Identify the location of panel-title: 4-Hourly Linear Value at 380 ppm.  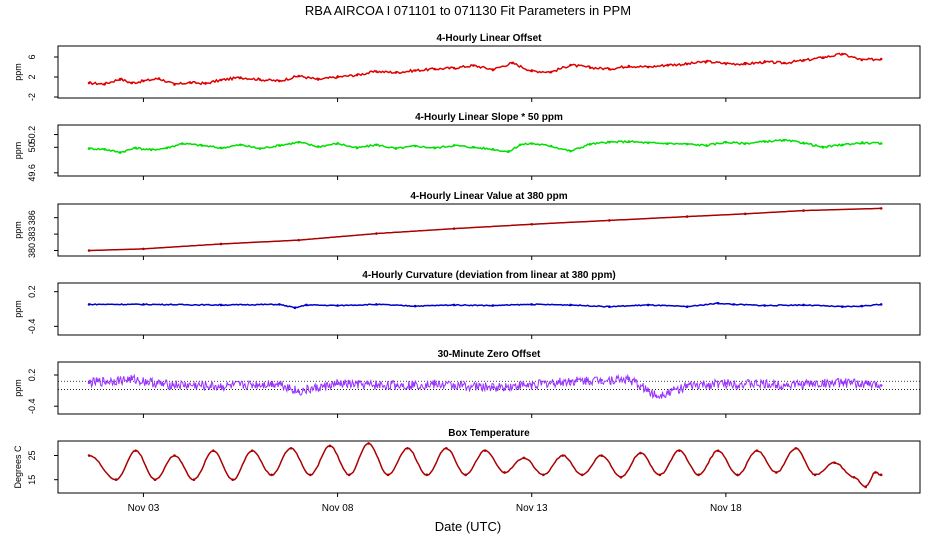
(488, 196).